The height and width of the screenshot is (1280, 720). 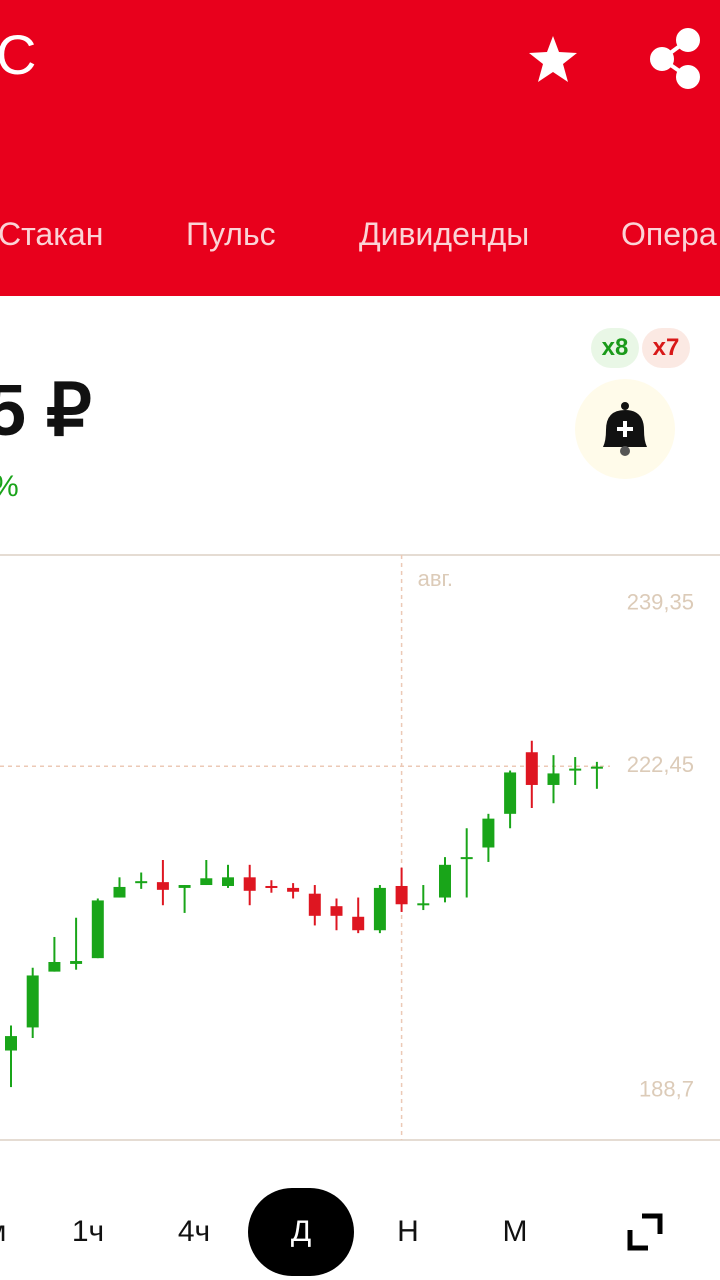 I want to click on last-price-label: 222,45, so click(x=660, y=764).